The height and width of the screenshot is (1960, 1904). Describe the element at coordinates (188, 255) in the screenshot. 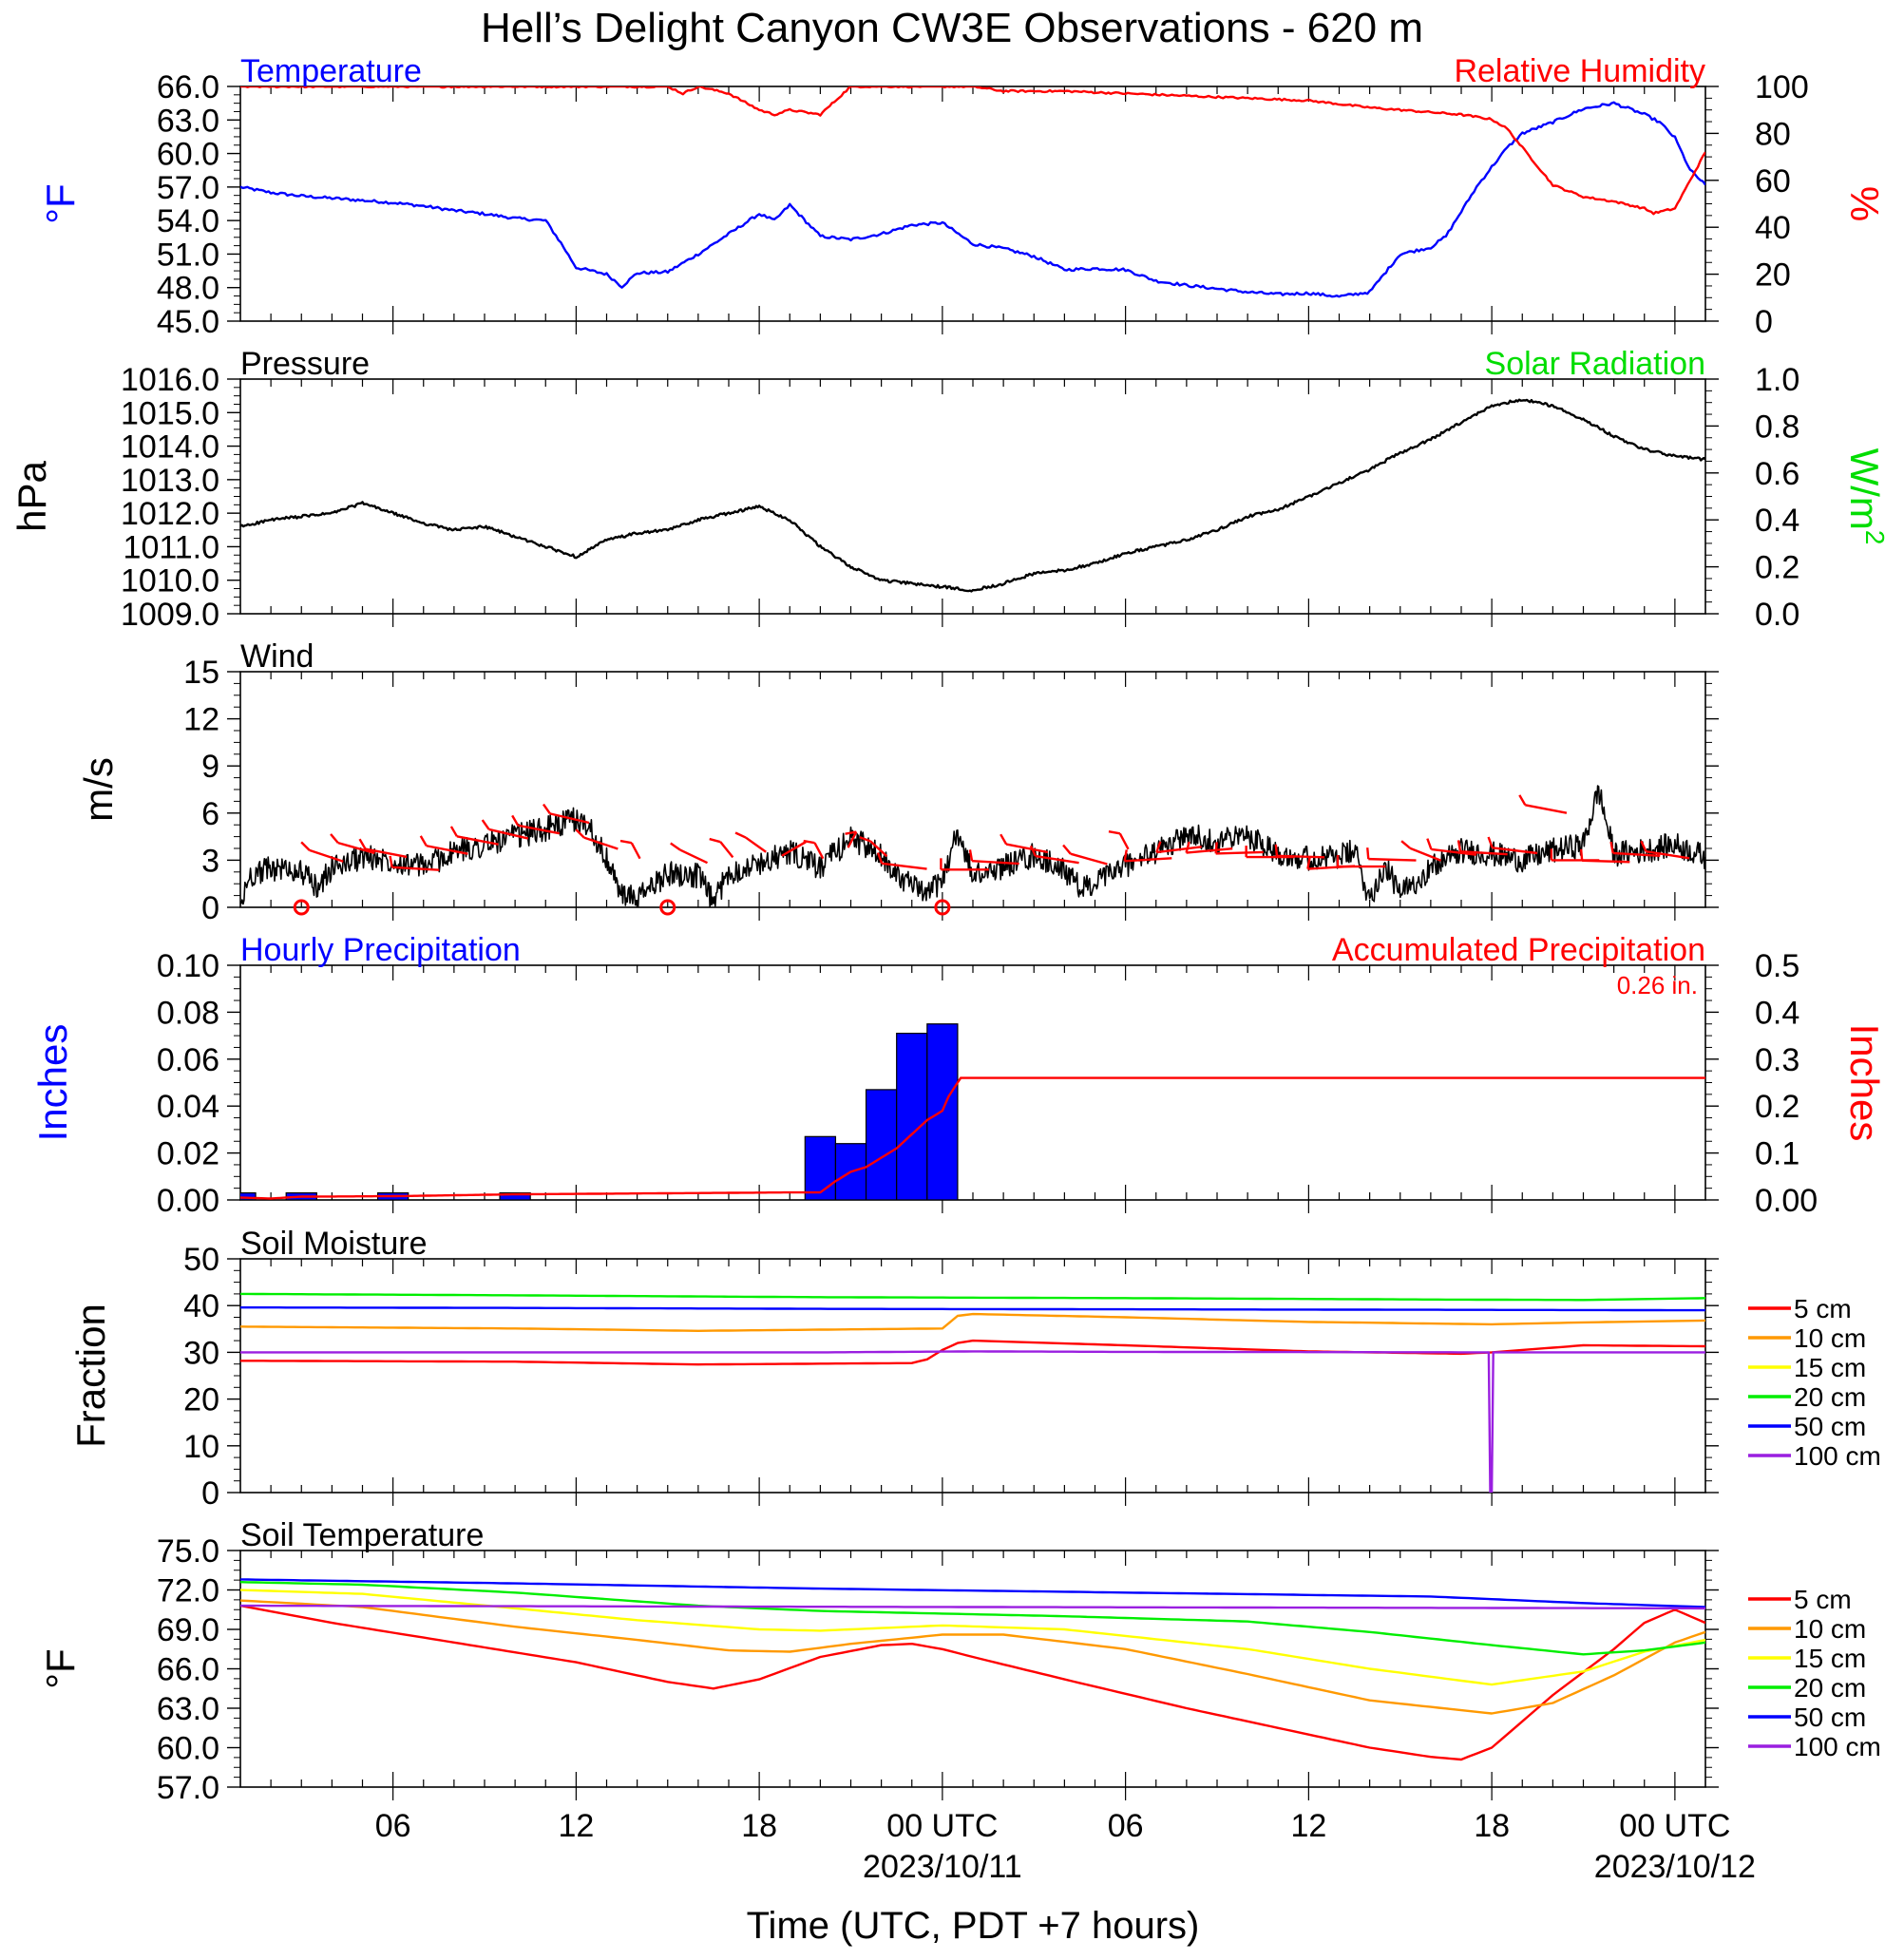

I see `y-tick-label-left: 51.0` at that location.